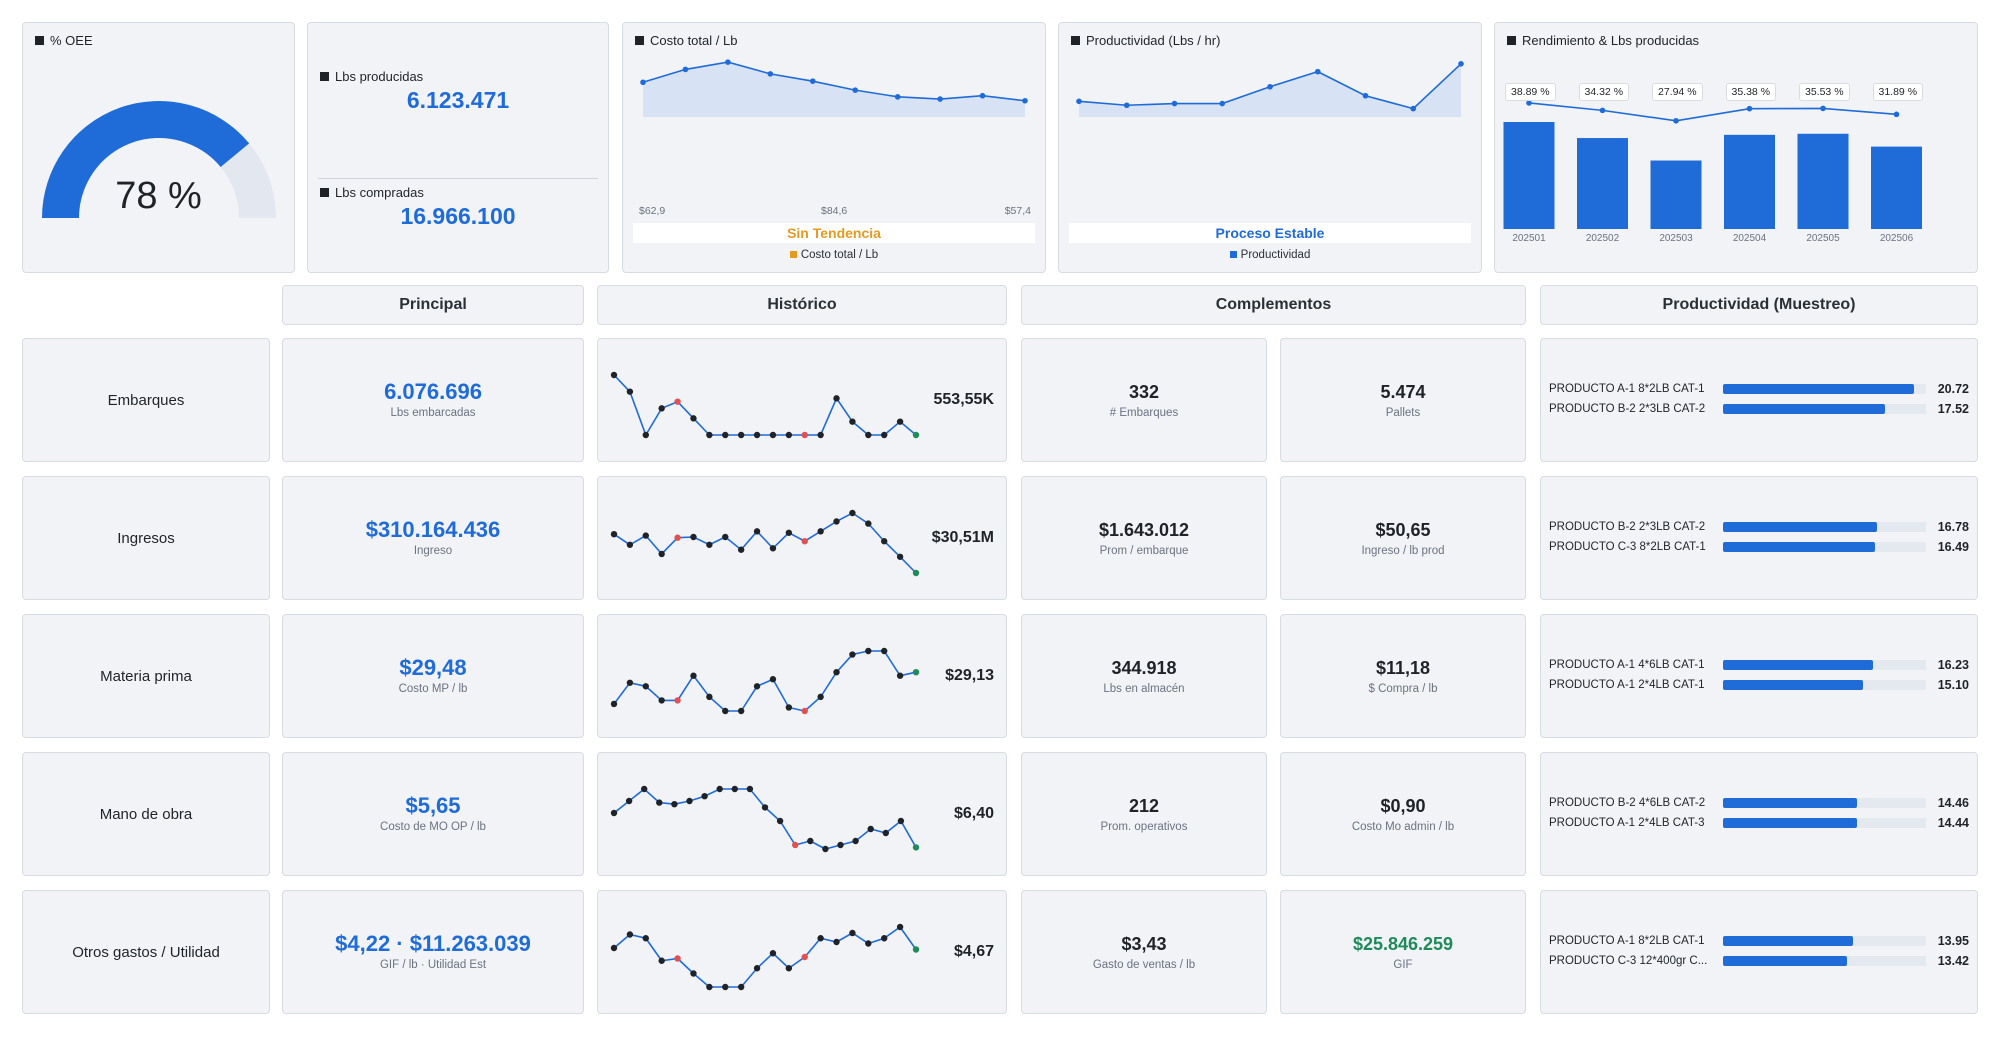  Describe the element at coordinates (964, 399) in the screenshot. I see `historico-value: 553,55K` at that location.